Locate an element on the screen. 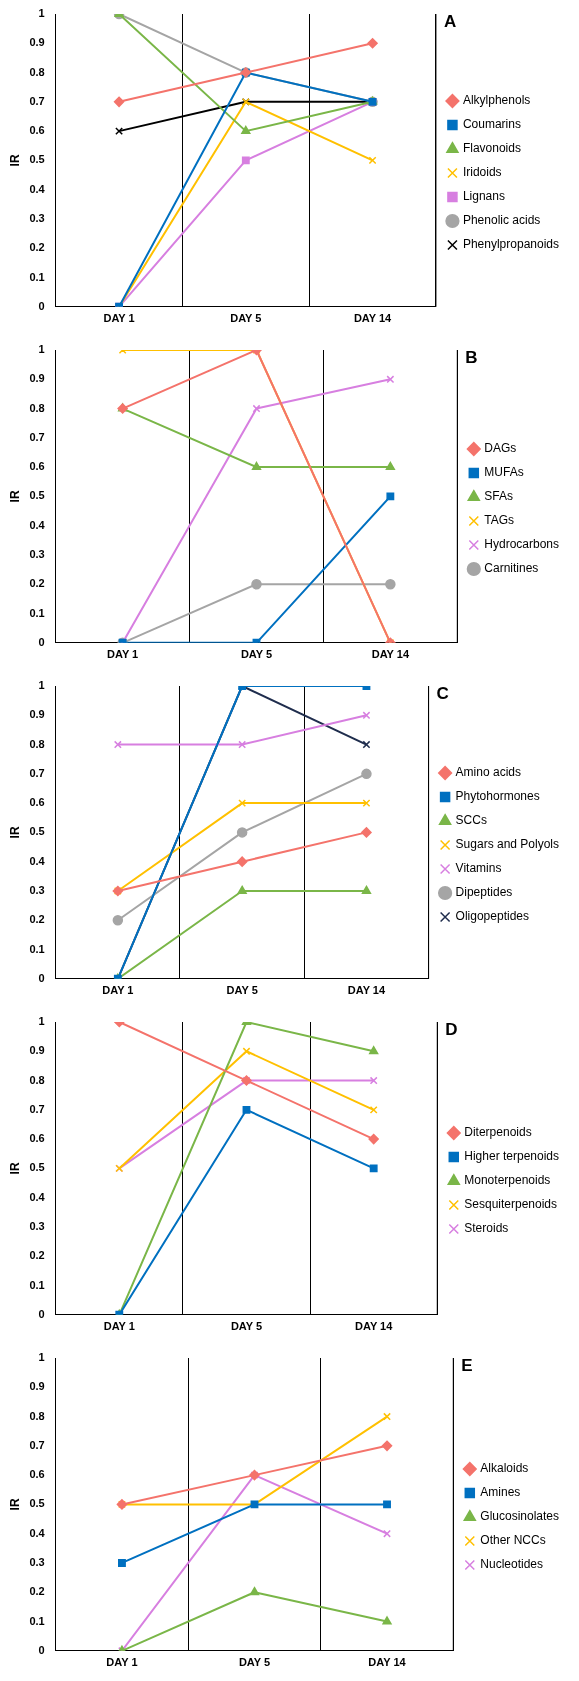  legend-label: DAGs is located at coordinates (500, 448).